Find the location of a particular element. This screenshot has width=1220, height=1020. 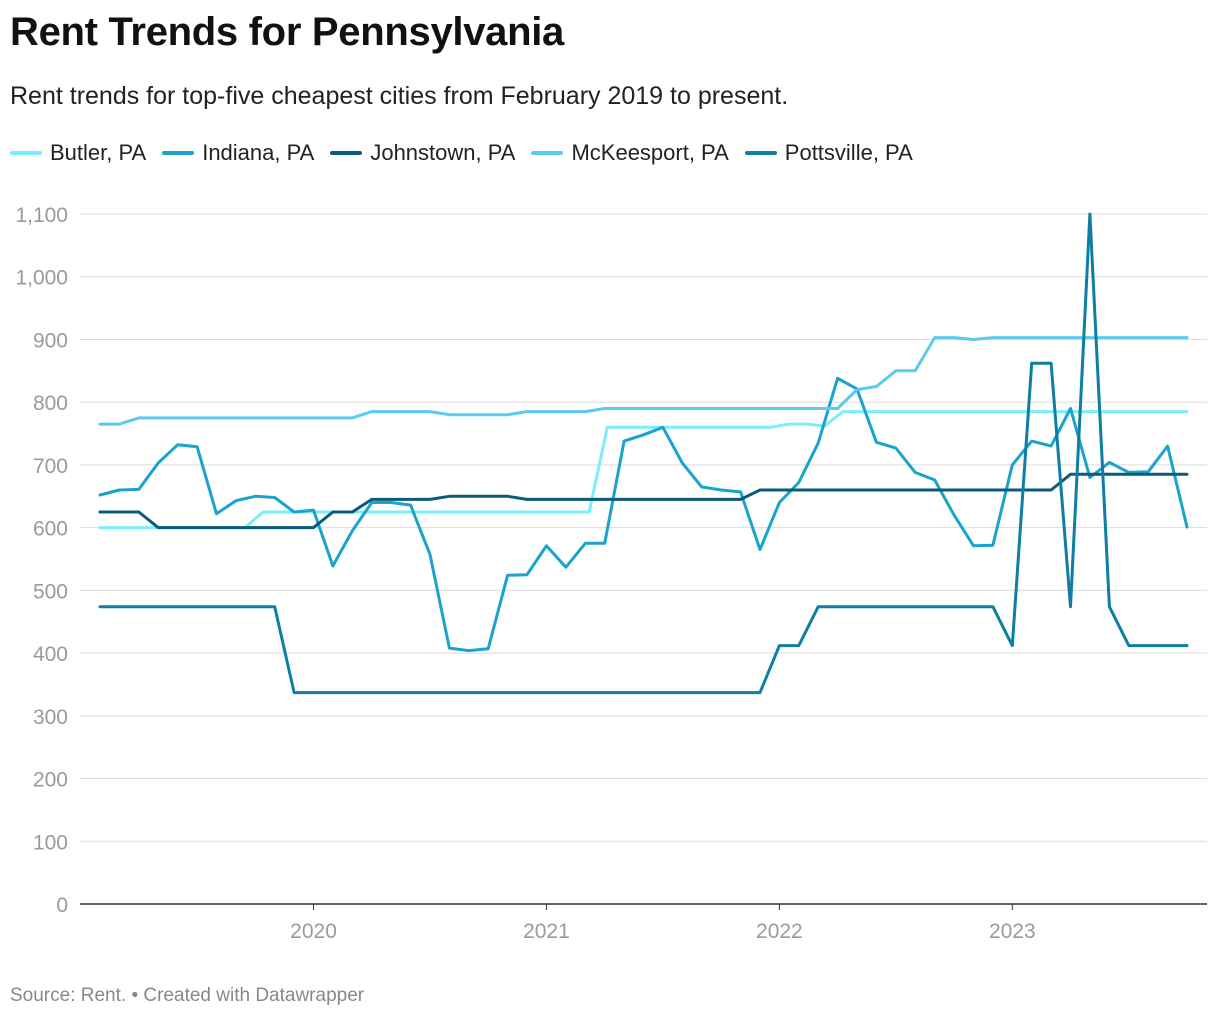

chart-footer: Source: Rent. • Created with Datawrapper is located at coordinates (187, 995).